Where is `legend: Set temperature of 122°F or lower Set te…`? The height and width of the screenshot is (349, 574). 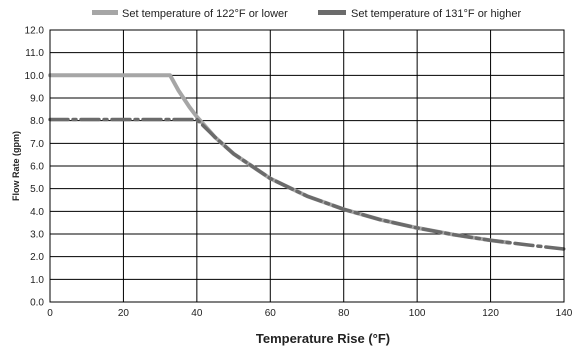
legend: Set temperature of 122°F or lower Set te… is located at coordinates (306, 14).